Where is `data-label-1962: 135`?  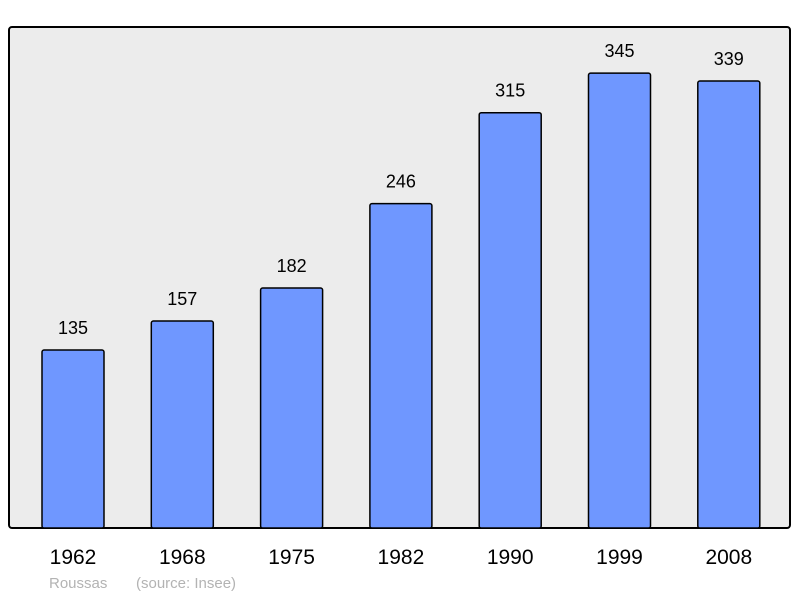 data-label-1962: 135 is located at coordinates (73, 328).